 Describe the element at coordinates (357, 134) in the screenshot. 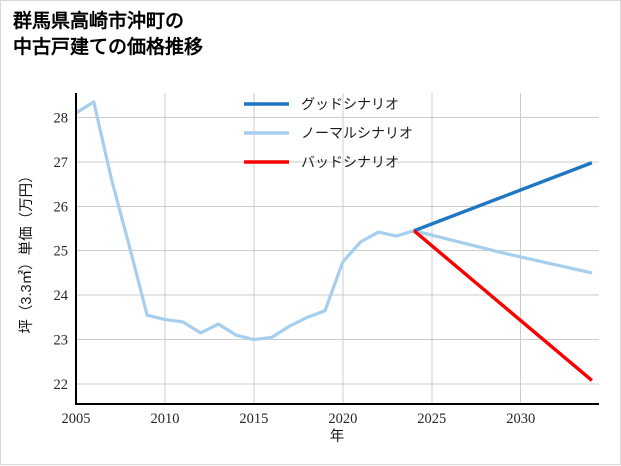

I see `legend-label-ノーマルシナリオ: ノーマルシナリオ` at that location.